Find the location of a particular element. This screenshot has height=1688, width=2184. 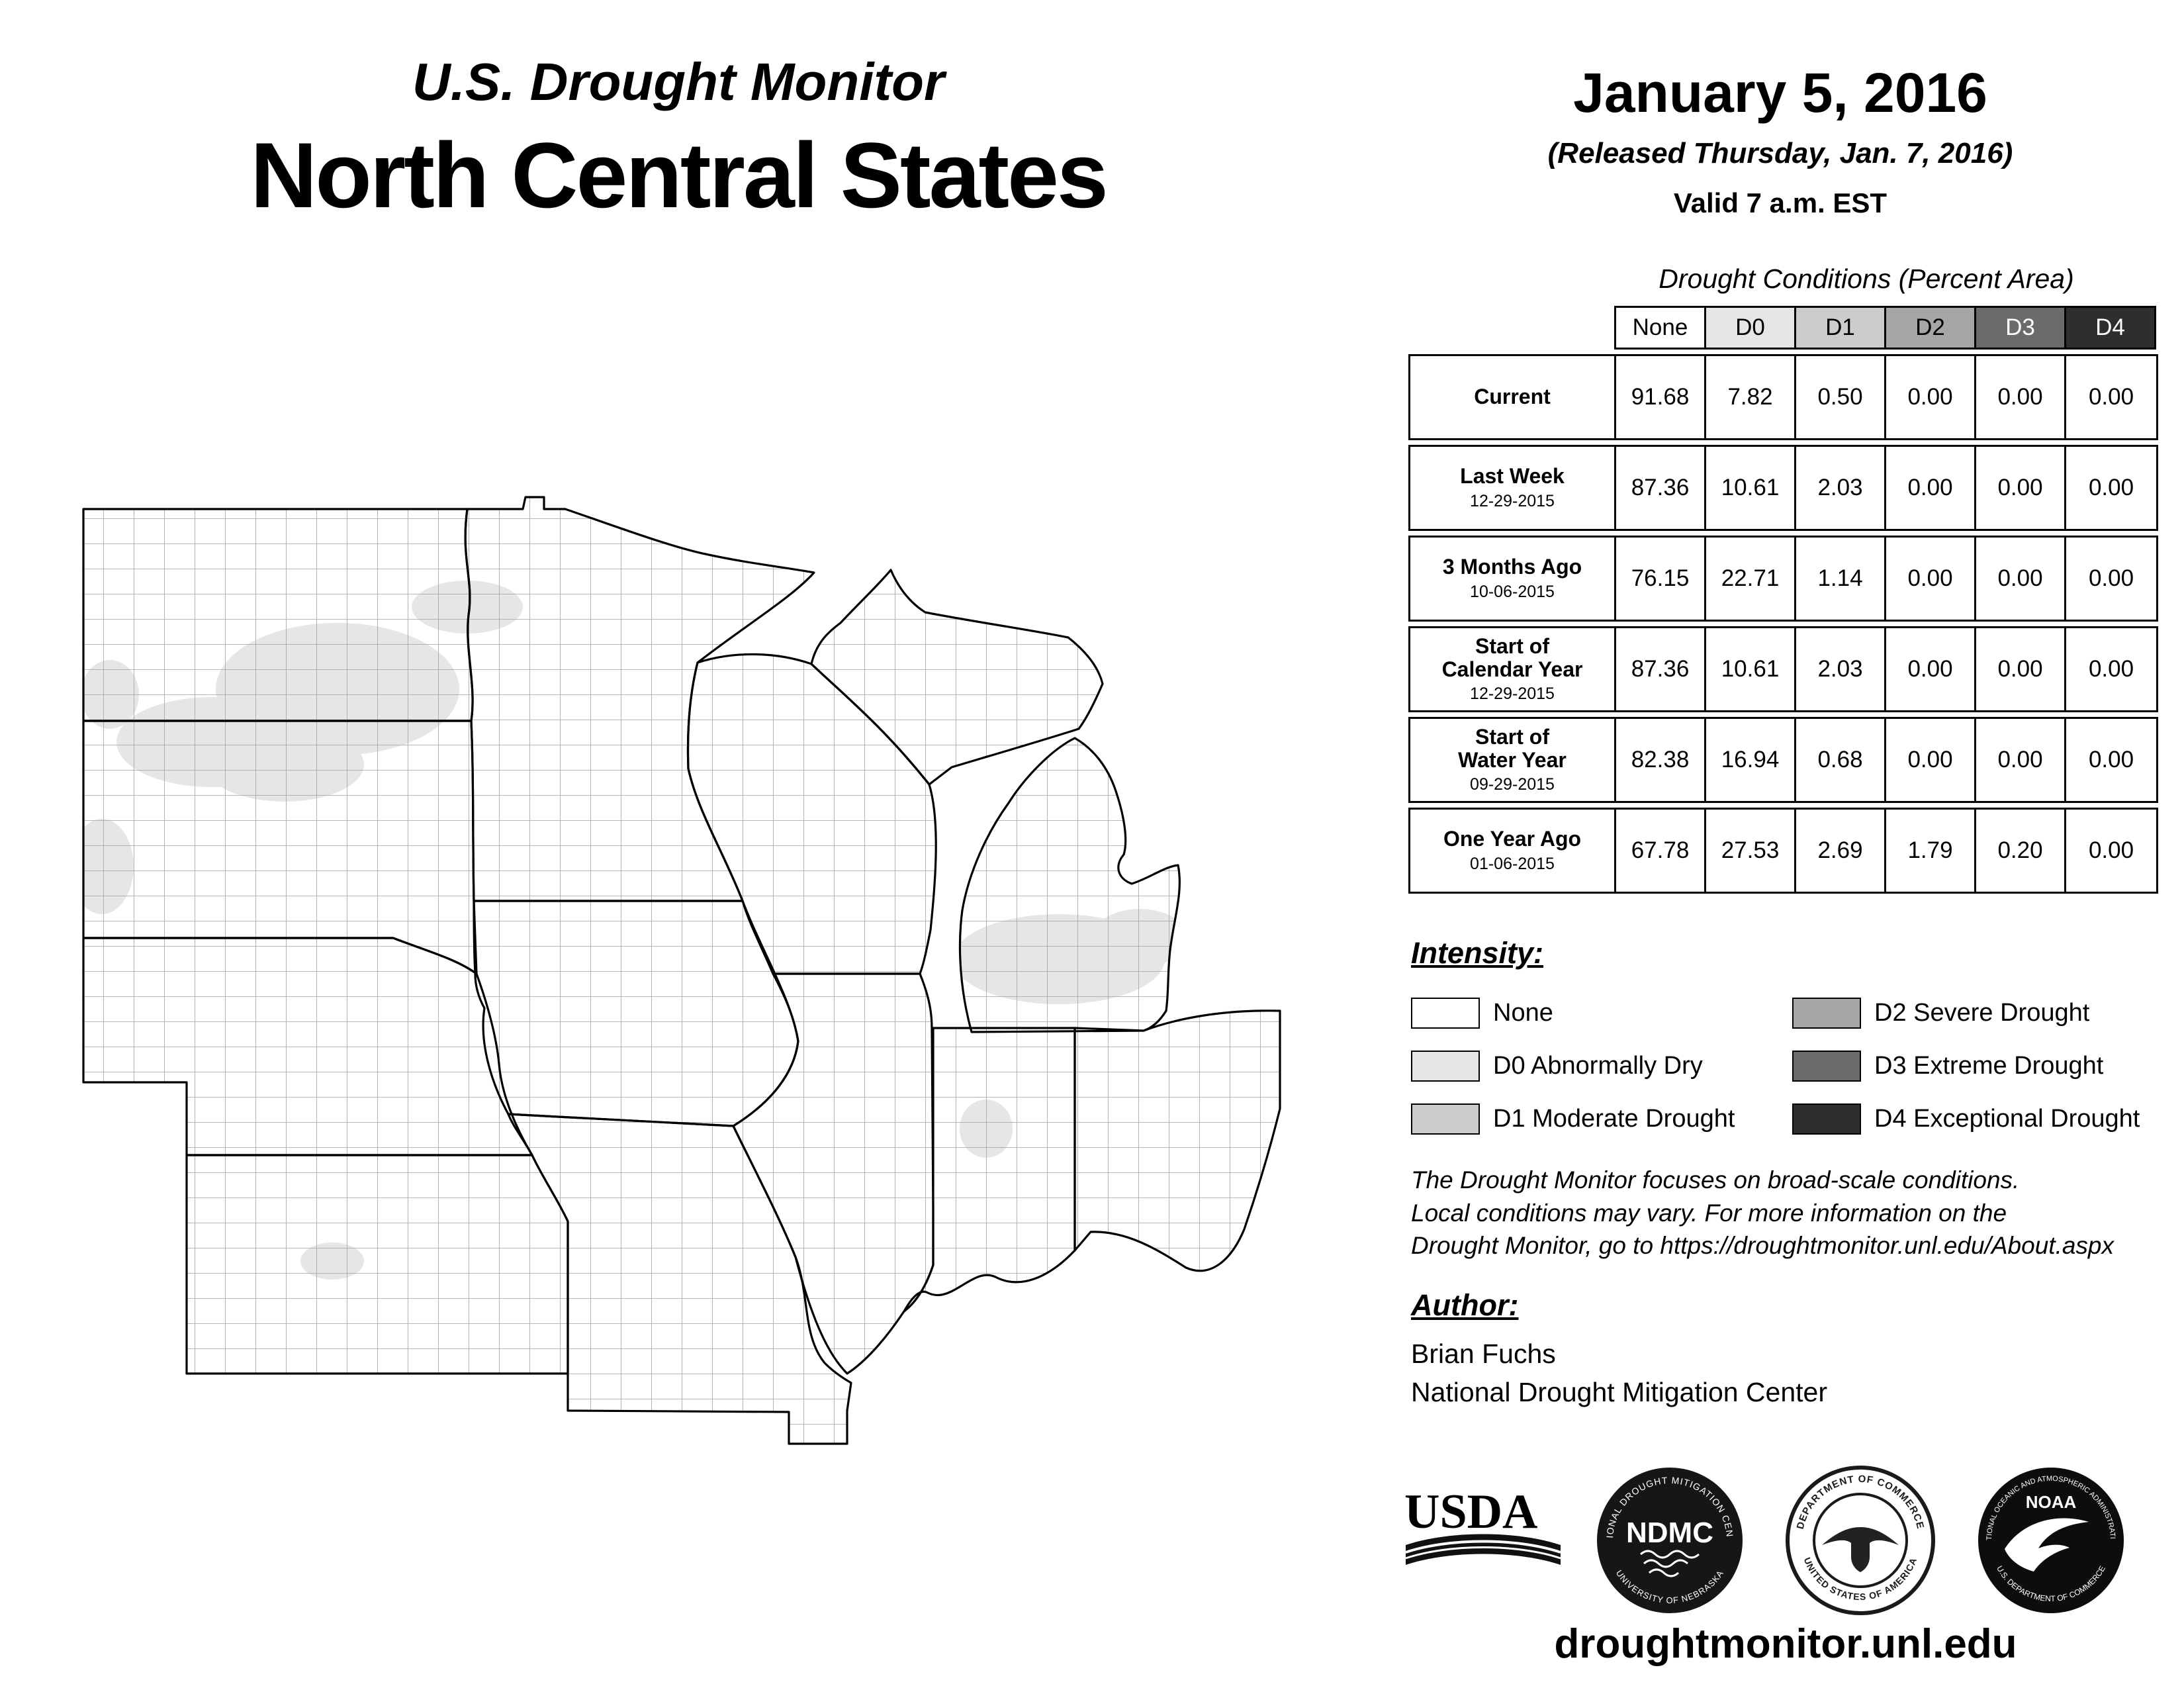

table-cell: 7.82 is located at coordinates (1751, 397).